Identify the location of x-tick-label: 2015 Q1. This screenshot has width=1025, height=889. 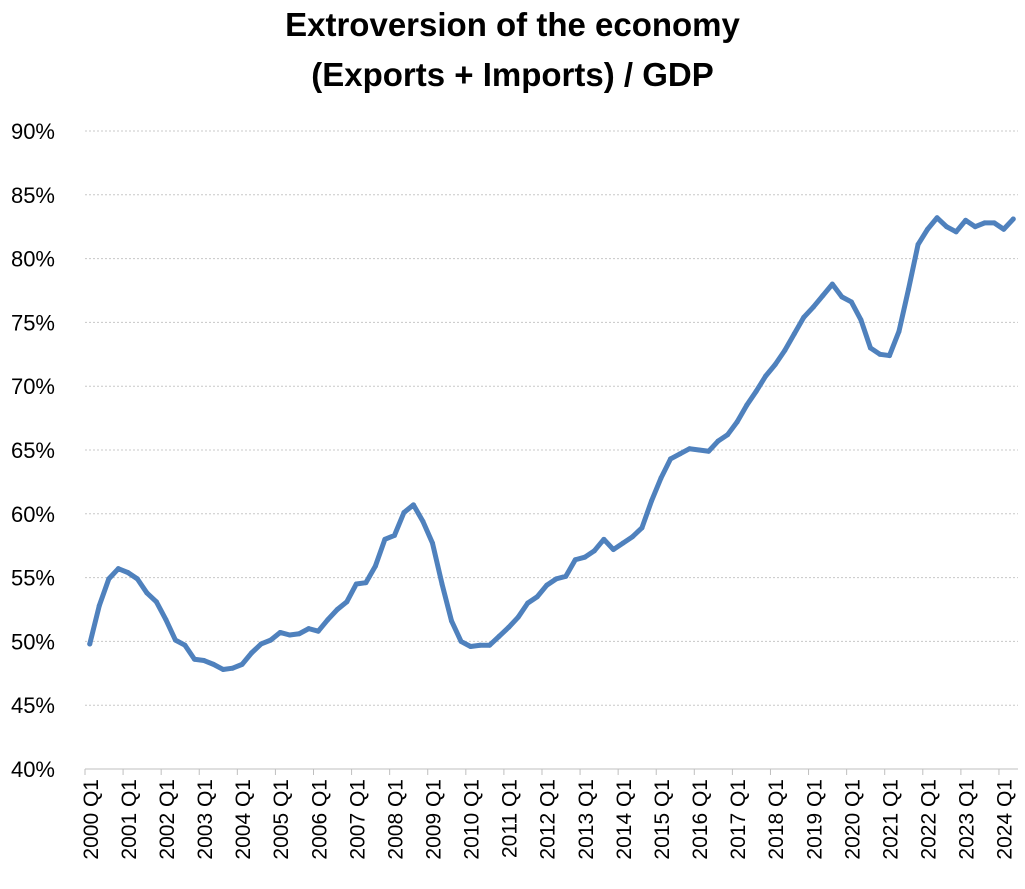
(662, 819).